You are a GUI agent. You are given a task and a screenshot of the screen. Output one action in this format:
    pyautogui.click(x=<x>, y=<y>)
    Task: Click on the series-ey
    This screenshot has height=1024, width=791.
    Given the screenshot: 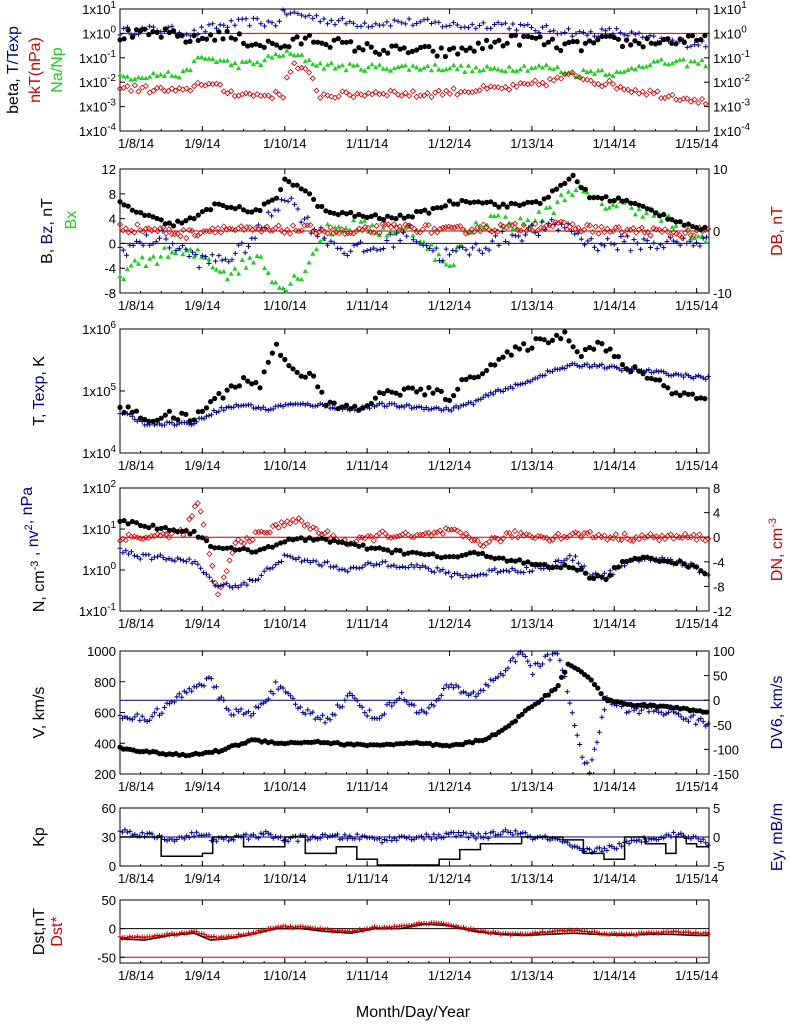 What is the action you would take?
    pyautogui.click(x=414, y=841)
    